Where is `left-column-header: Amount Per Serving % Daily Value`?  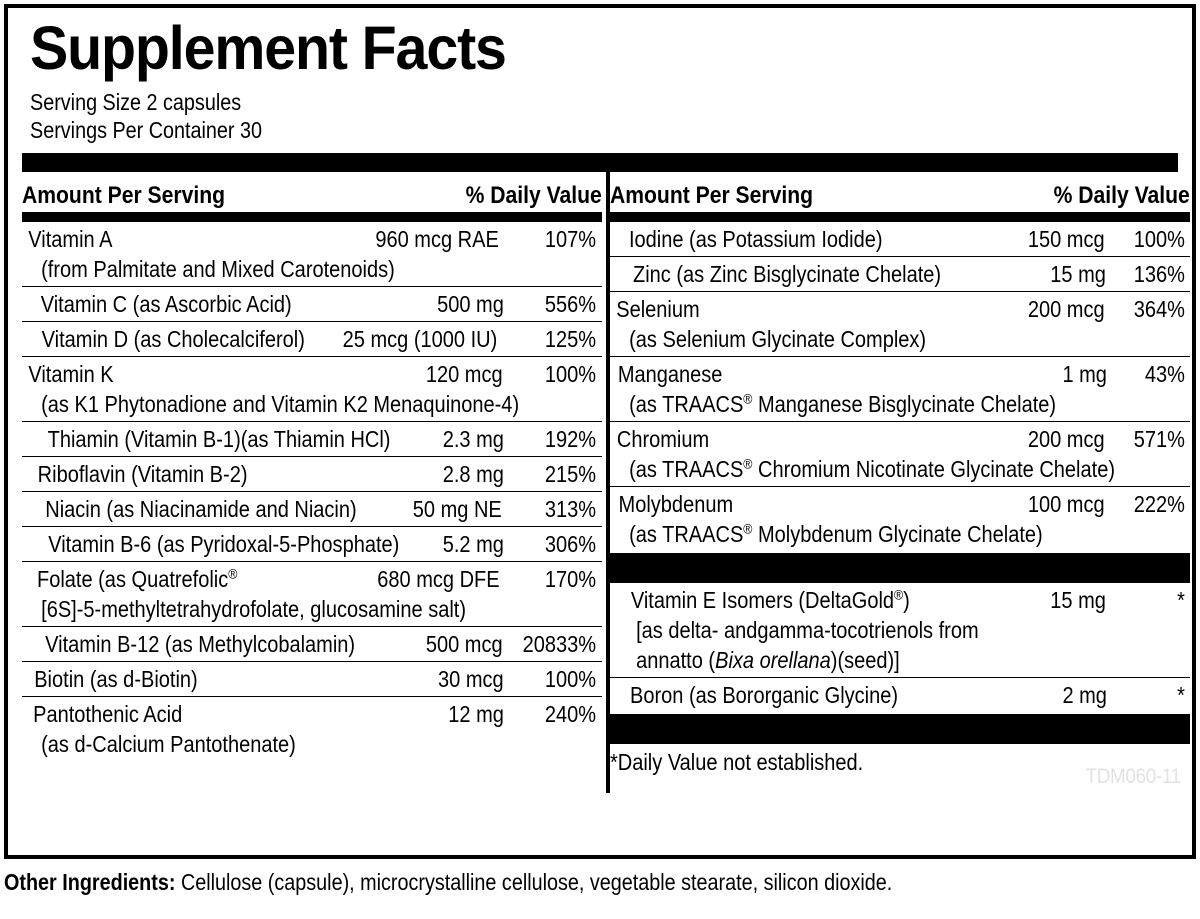
left-column-header: Amount Per Serving % Daily Value is located at coordinates (312, 192).